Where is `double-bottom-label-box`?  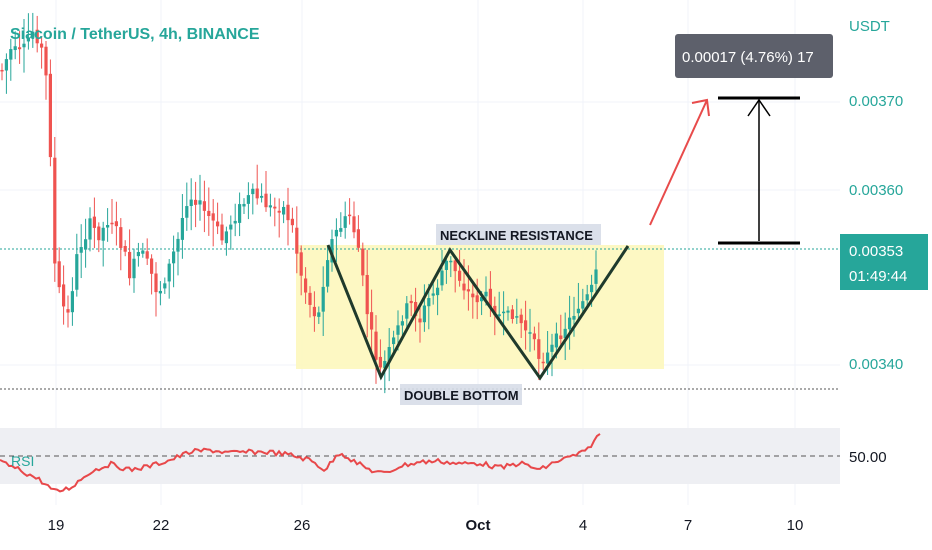 double-bottom-label-box is located at coordinates (461, 394).